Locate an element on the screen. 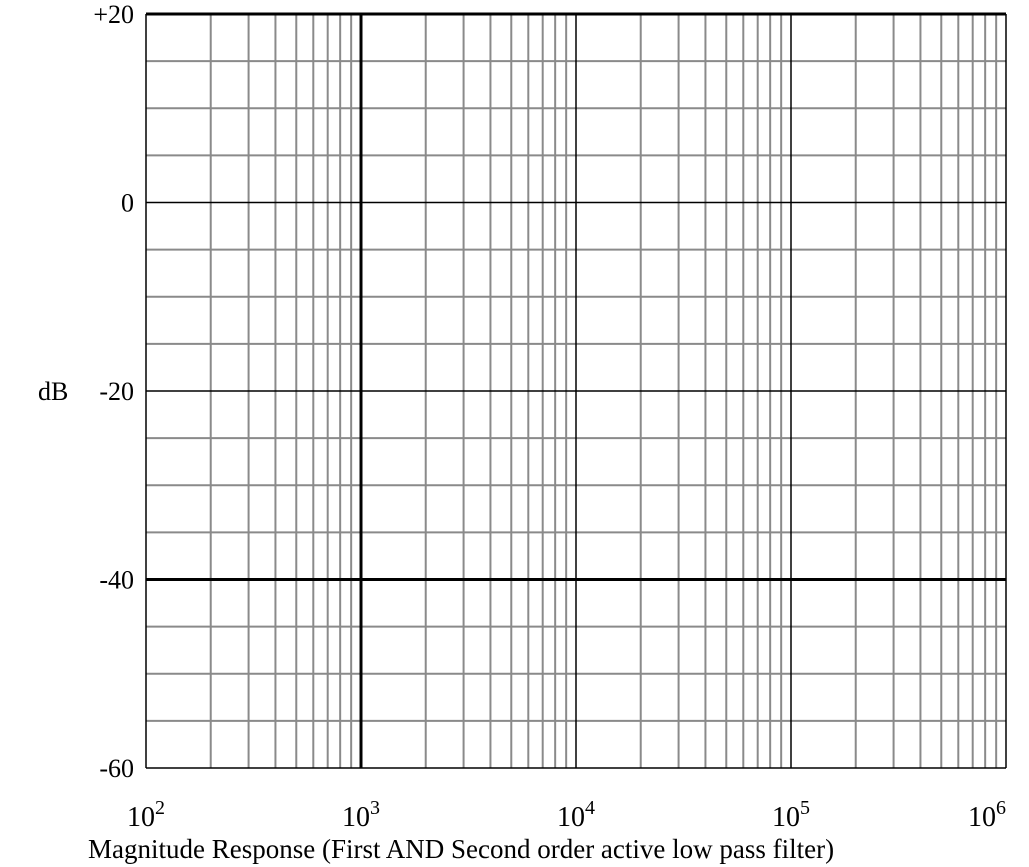  x-tick-label: 10⁶ is located at coordinates (987, 815).